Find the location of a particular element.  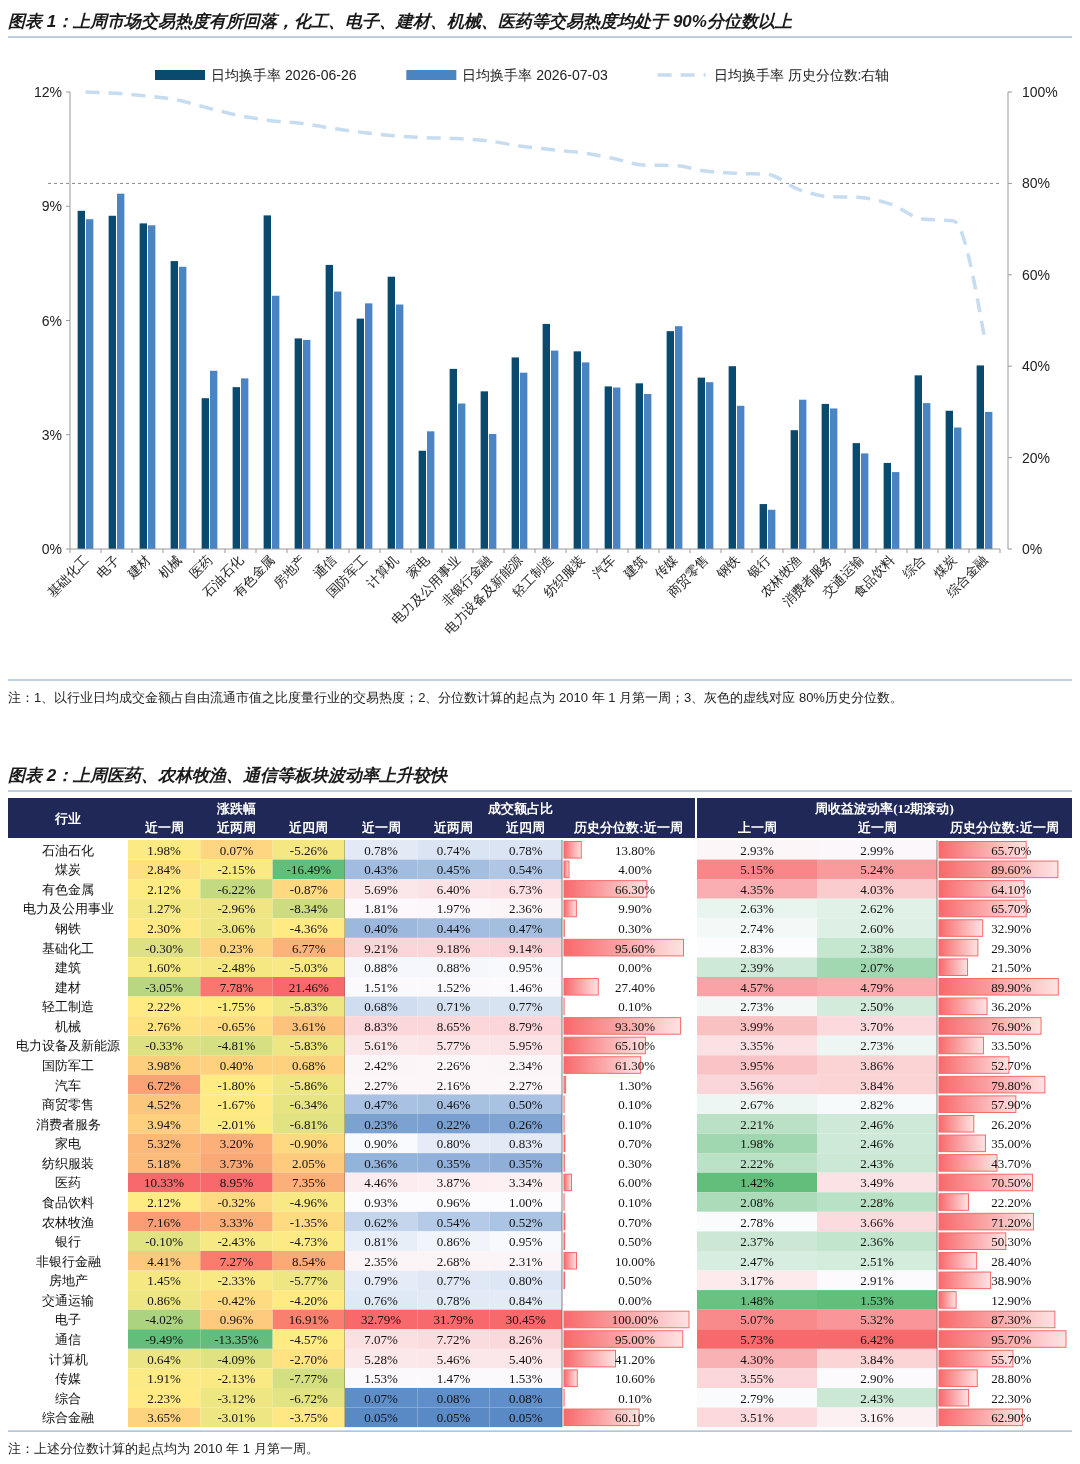

data-label: 0.74% is located at coordinates (453, 850).